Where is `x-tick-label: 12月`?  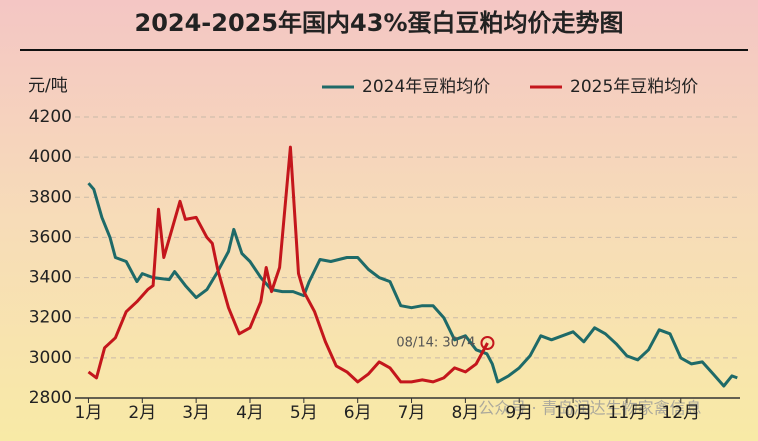
x-tick-label: 12月 is located at coordinates (680, 413).